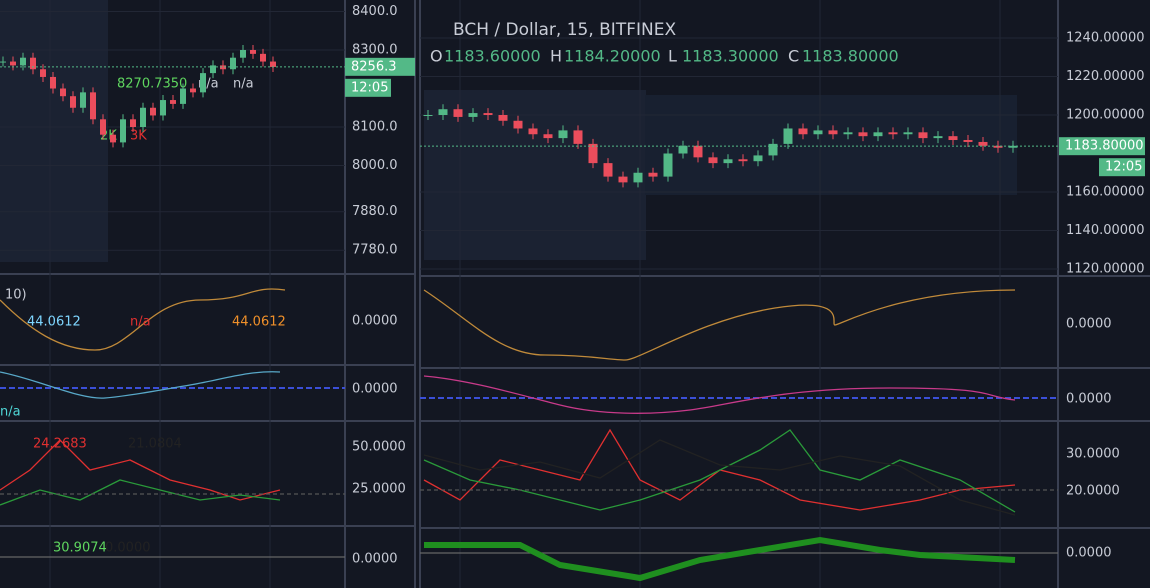 This screenshot has height=588, width=1150. Describe the element at coordinates (375, 50) in the screenshot. I see `price-axis-label: 8300.0` at that location.